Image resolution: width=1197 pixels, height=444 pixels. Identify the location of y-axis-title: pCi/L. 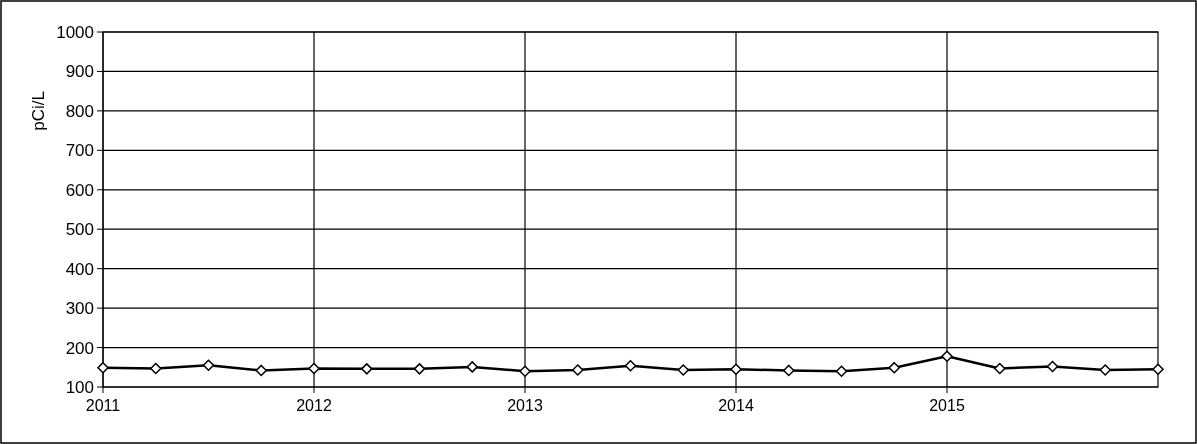
(38, 111).